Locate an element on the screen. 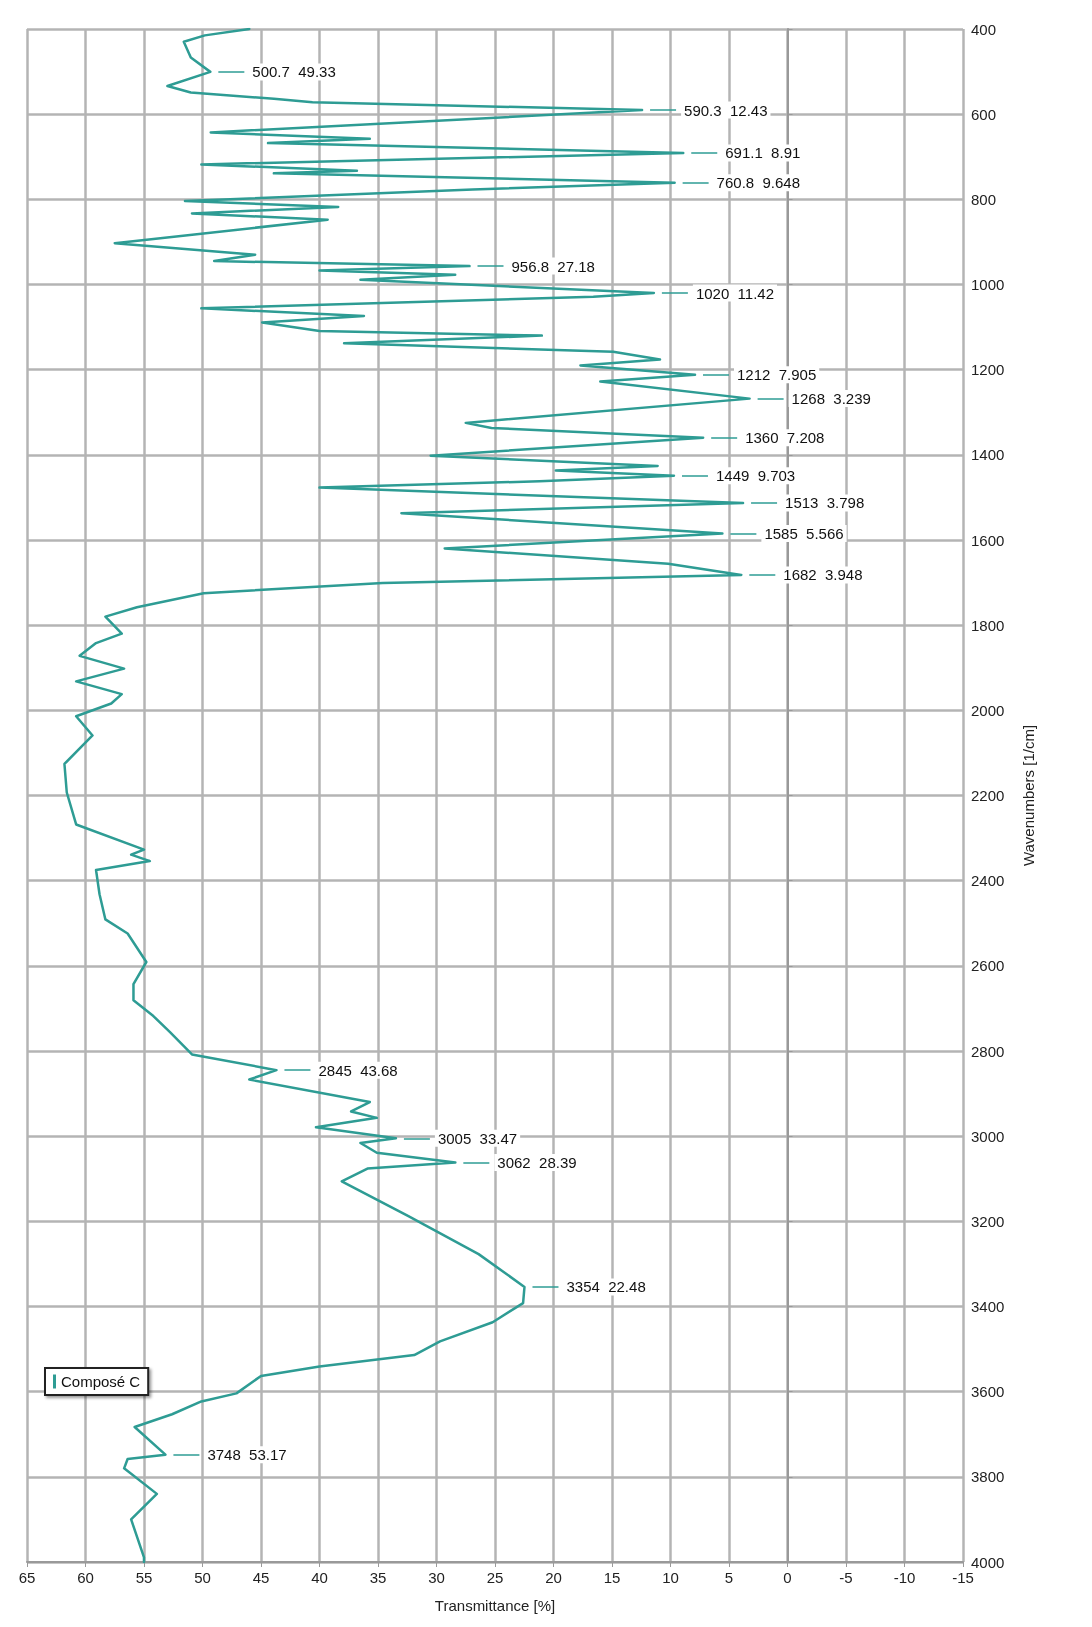 This screenshot has width=1092, height=1627. x-tick-label: 65 is located at coordinates (27, 1577).